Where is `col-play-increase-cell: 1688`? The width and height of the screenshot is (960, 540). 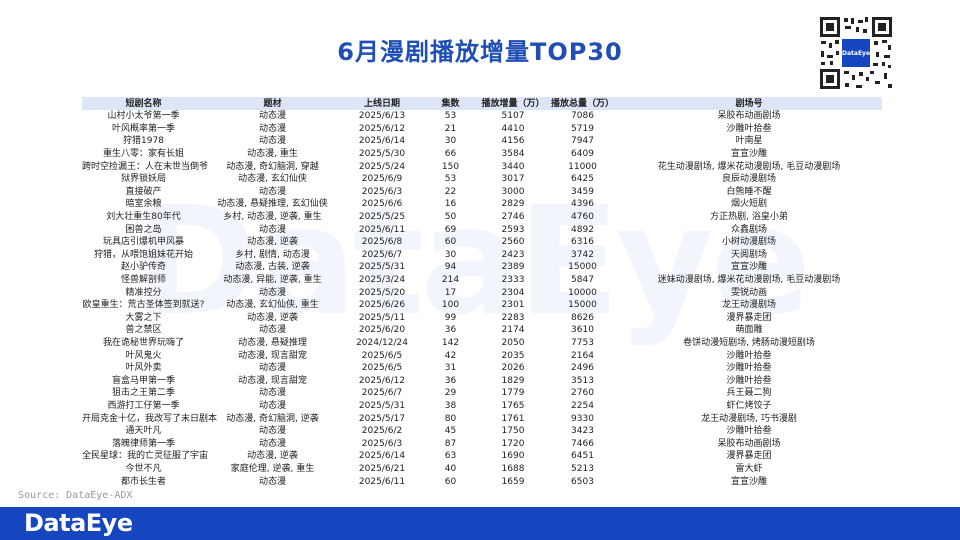
col-play-increase-cell: 1688 is located at coordinates (513, 468).